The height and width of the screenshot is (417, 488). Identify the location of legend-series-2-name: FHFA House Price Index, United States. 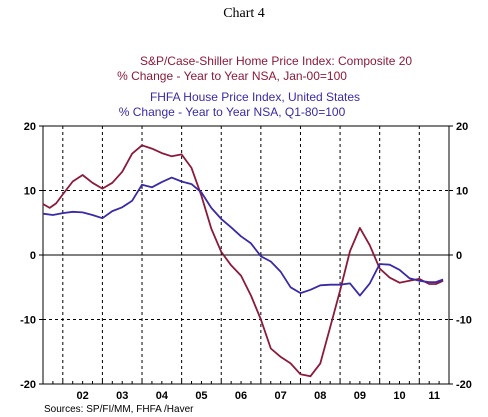
(255, 97).